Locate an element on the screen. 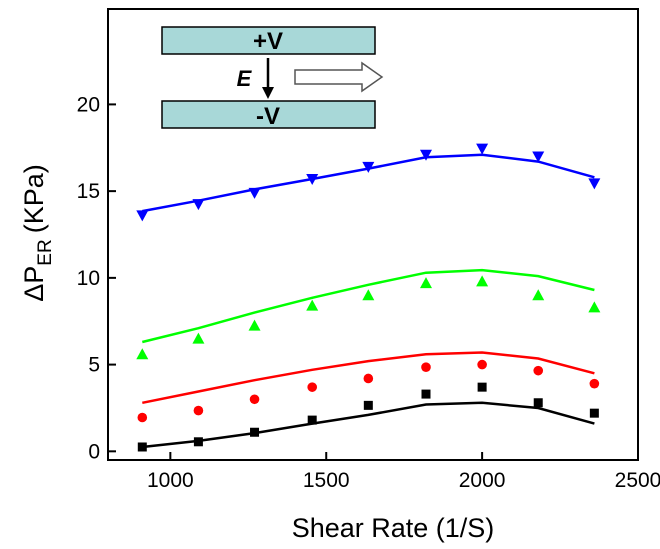  y-axis-title-sub: ER is located at coordinates (45, 252).